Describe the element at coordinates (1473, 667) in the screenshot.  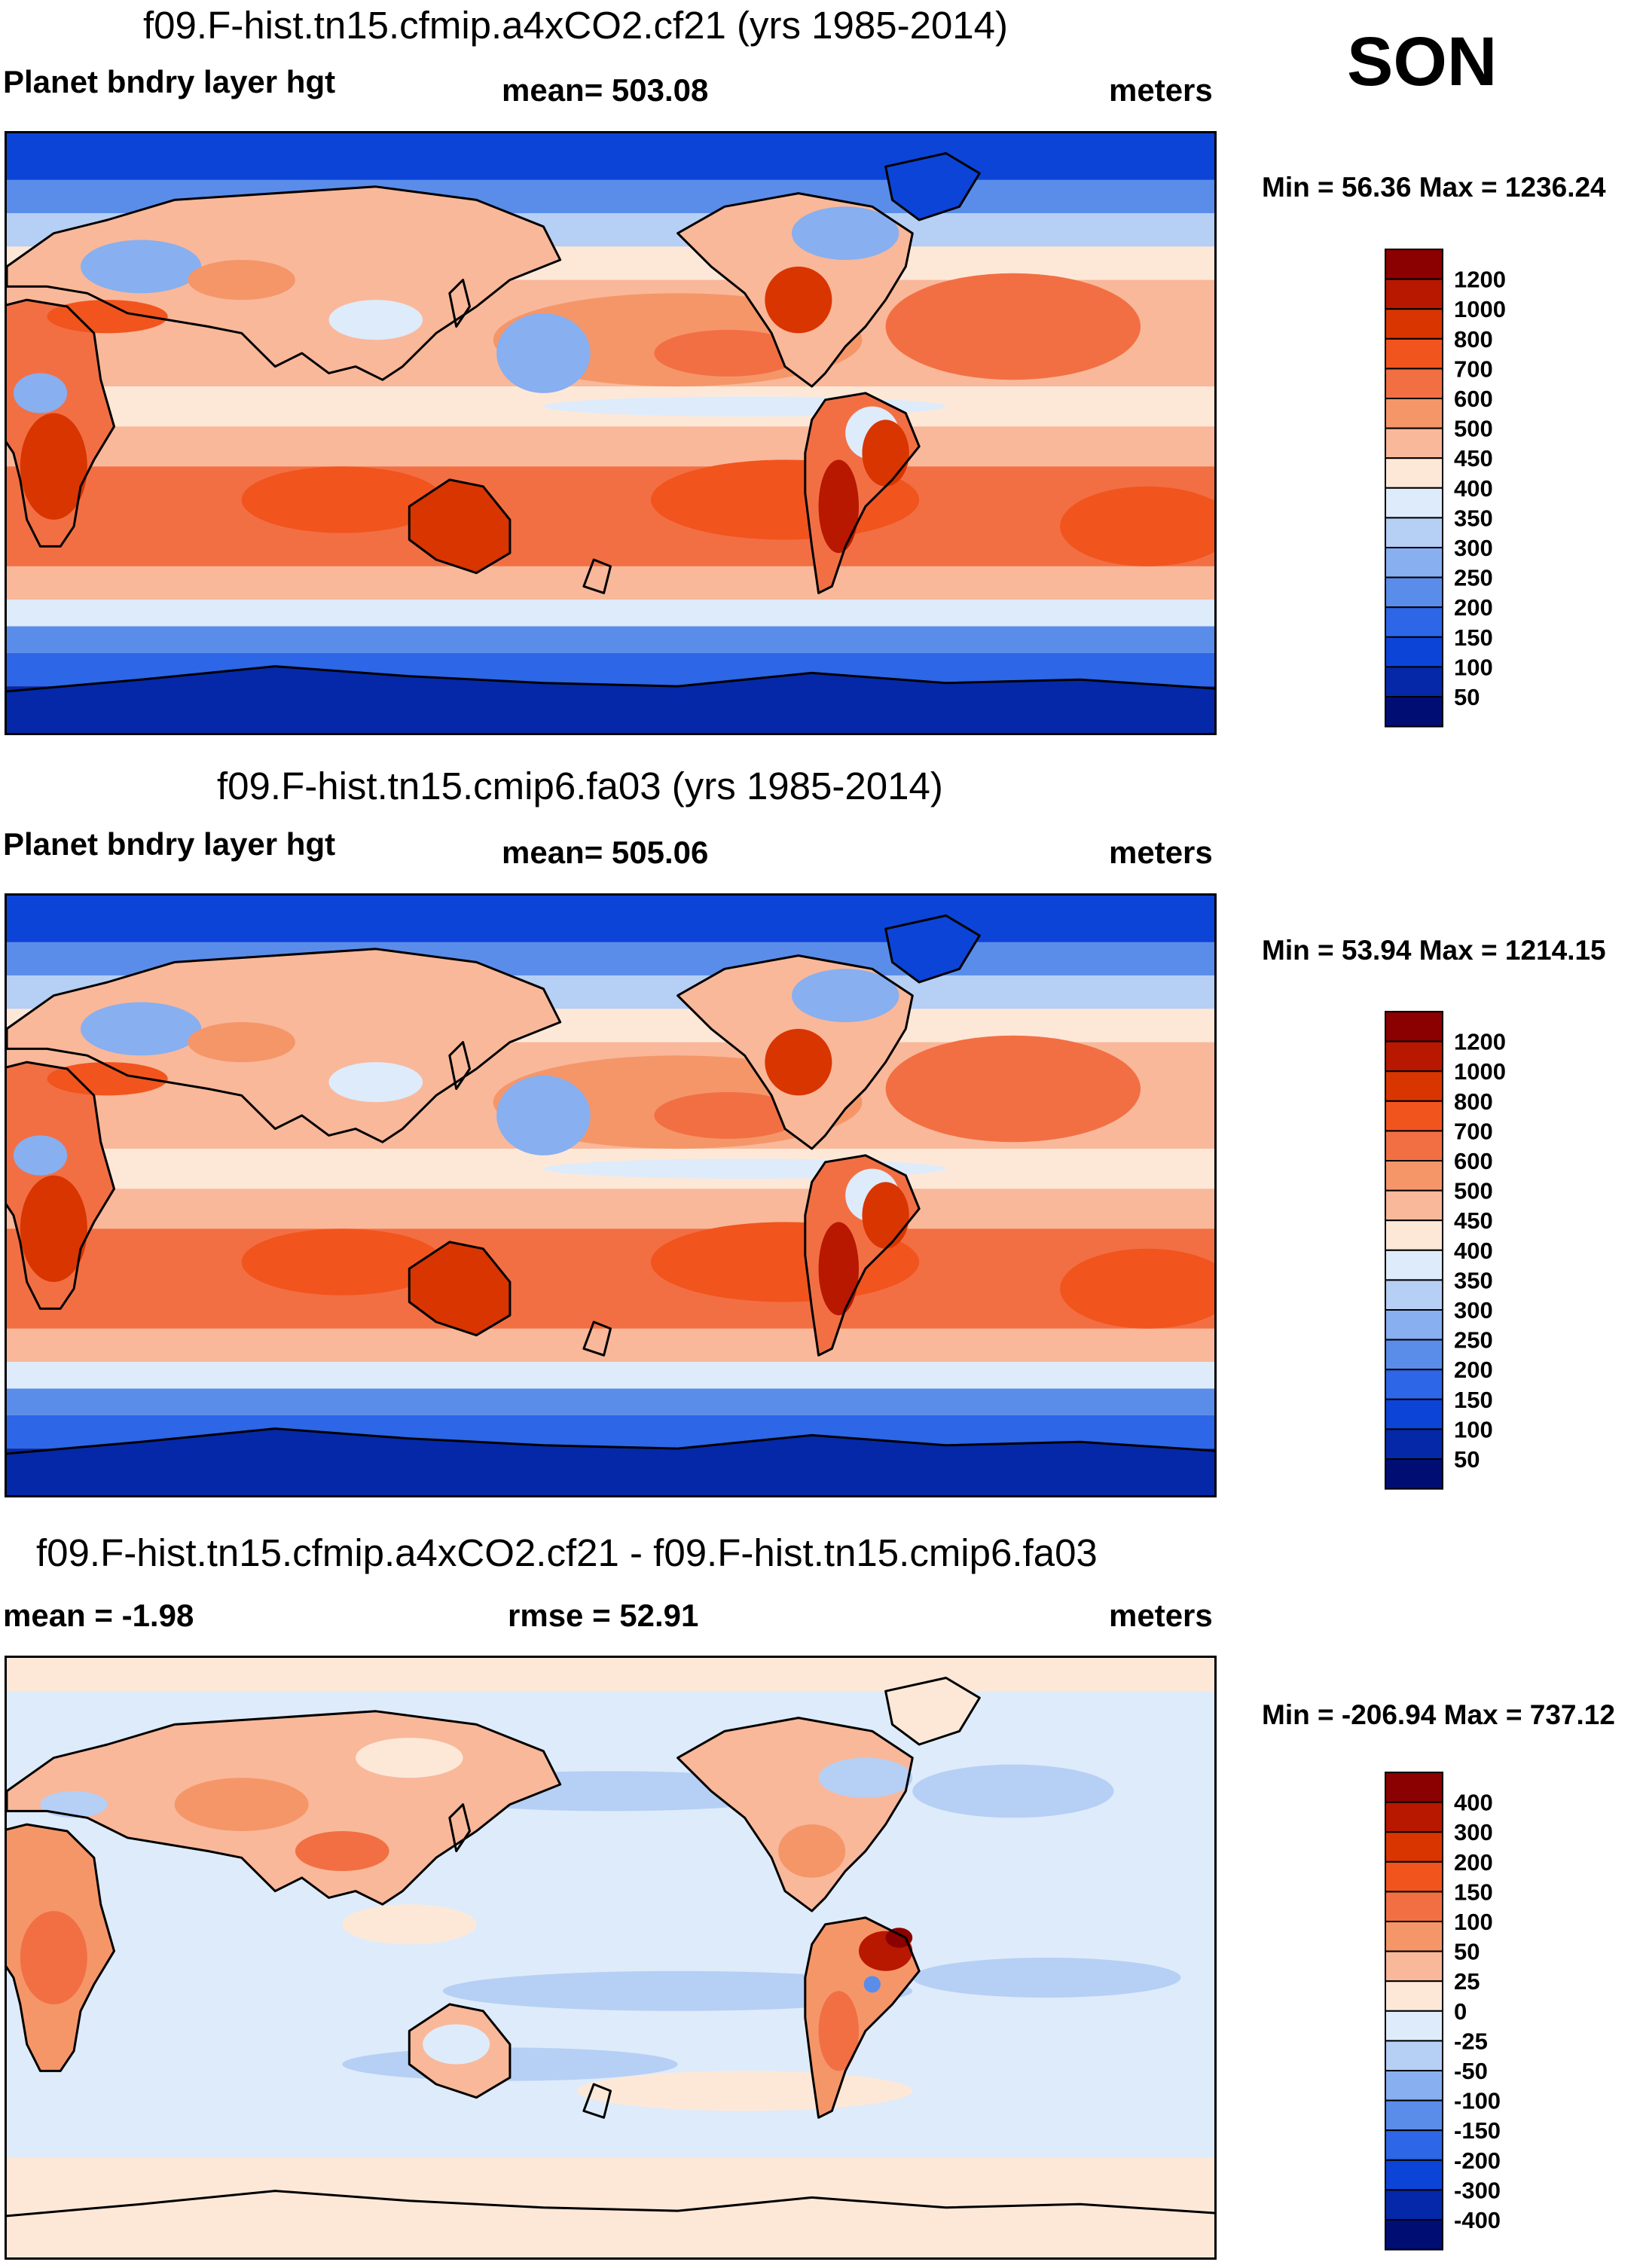
I see `colorbar-tick-label: 100` at that location.